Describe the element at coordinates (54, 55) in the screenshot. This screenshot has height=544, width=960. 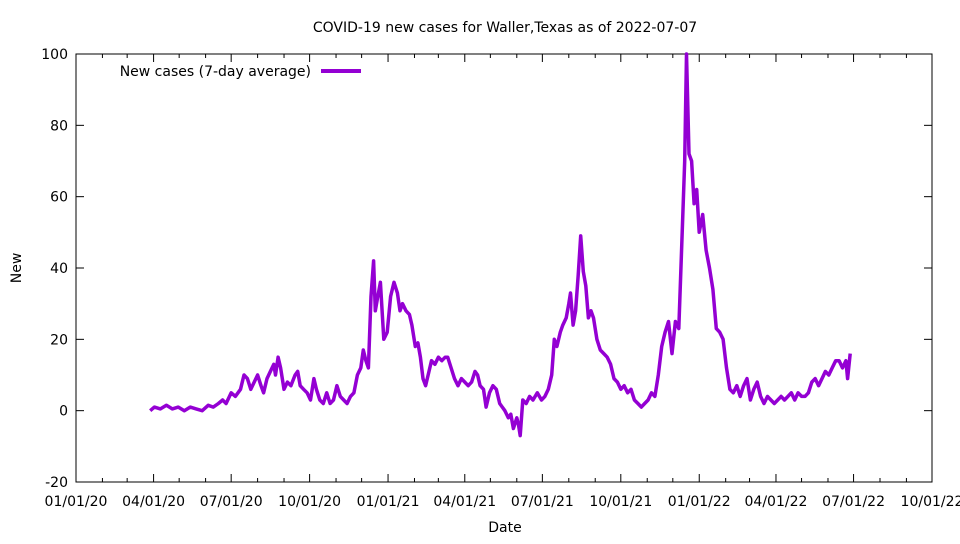
I see `y-tick-label: 100` at that location.